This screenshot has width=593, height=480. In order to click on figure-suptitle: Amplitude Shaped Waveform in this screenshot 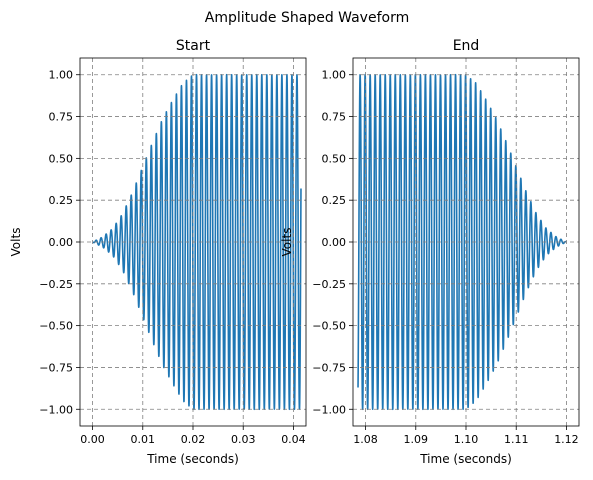, I will do `click(307, 18)`.